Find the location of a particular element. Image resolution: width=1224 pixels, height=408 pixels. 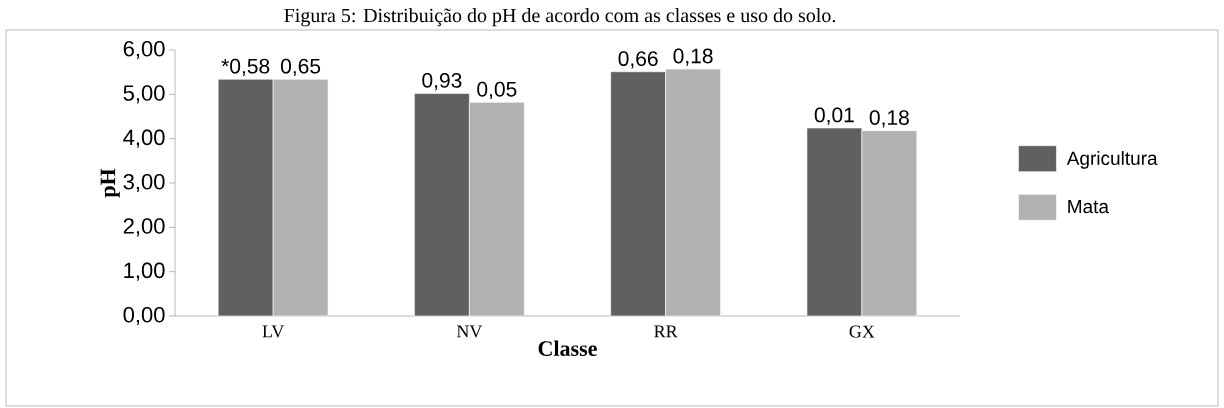

y-tick-label: 3,00 is located at coordinates (144, 183).